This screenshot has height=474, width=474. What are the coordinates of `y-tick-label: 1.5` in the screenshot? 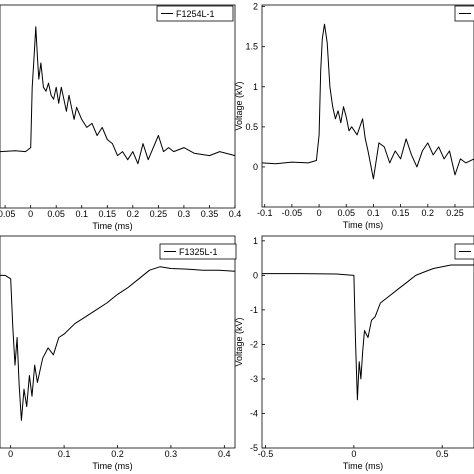 It's located at (251, 47).